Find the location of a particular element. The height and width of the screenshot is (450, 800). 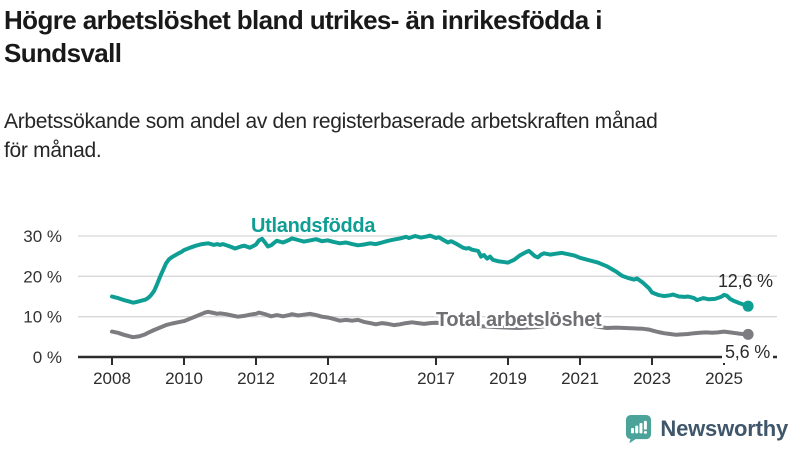

page-title-line2: Sundsvall is located at coordinates (63, 52).